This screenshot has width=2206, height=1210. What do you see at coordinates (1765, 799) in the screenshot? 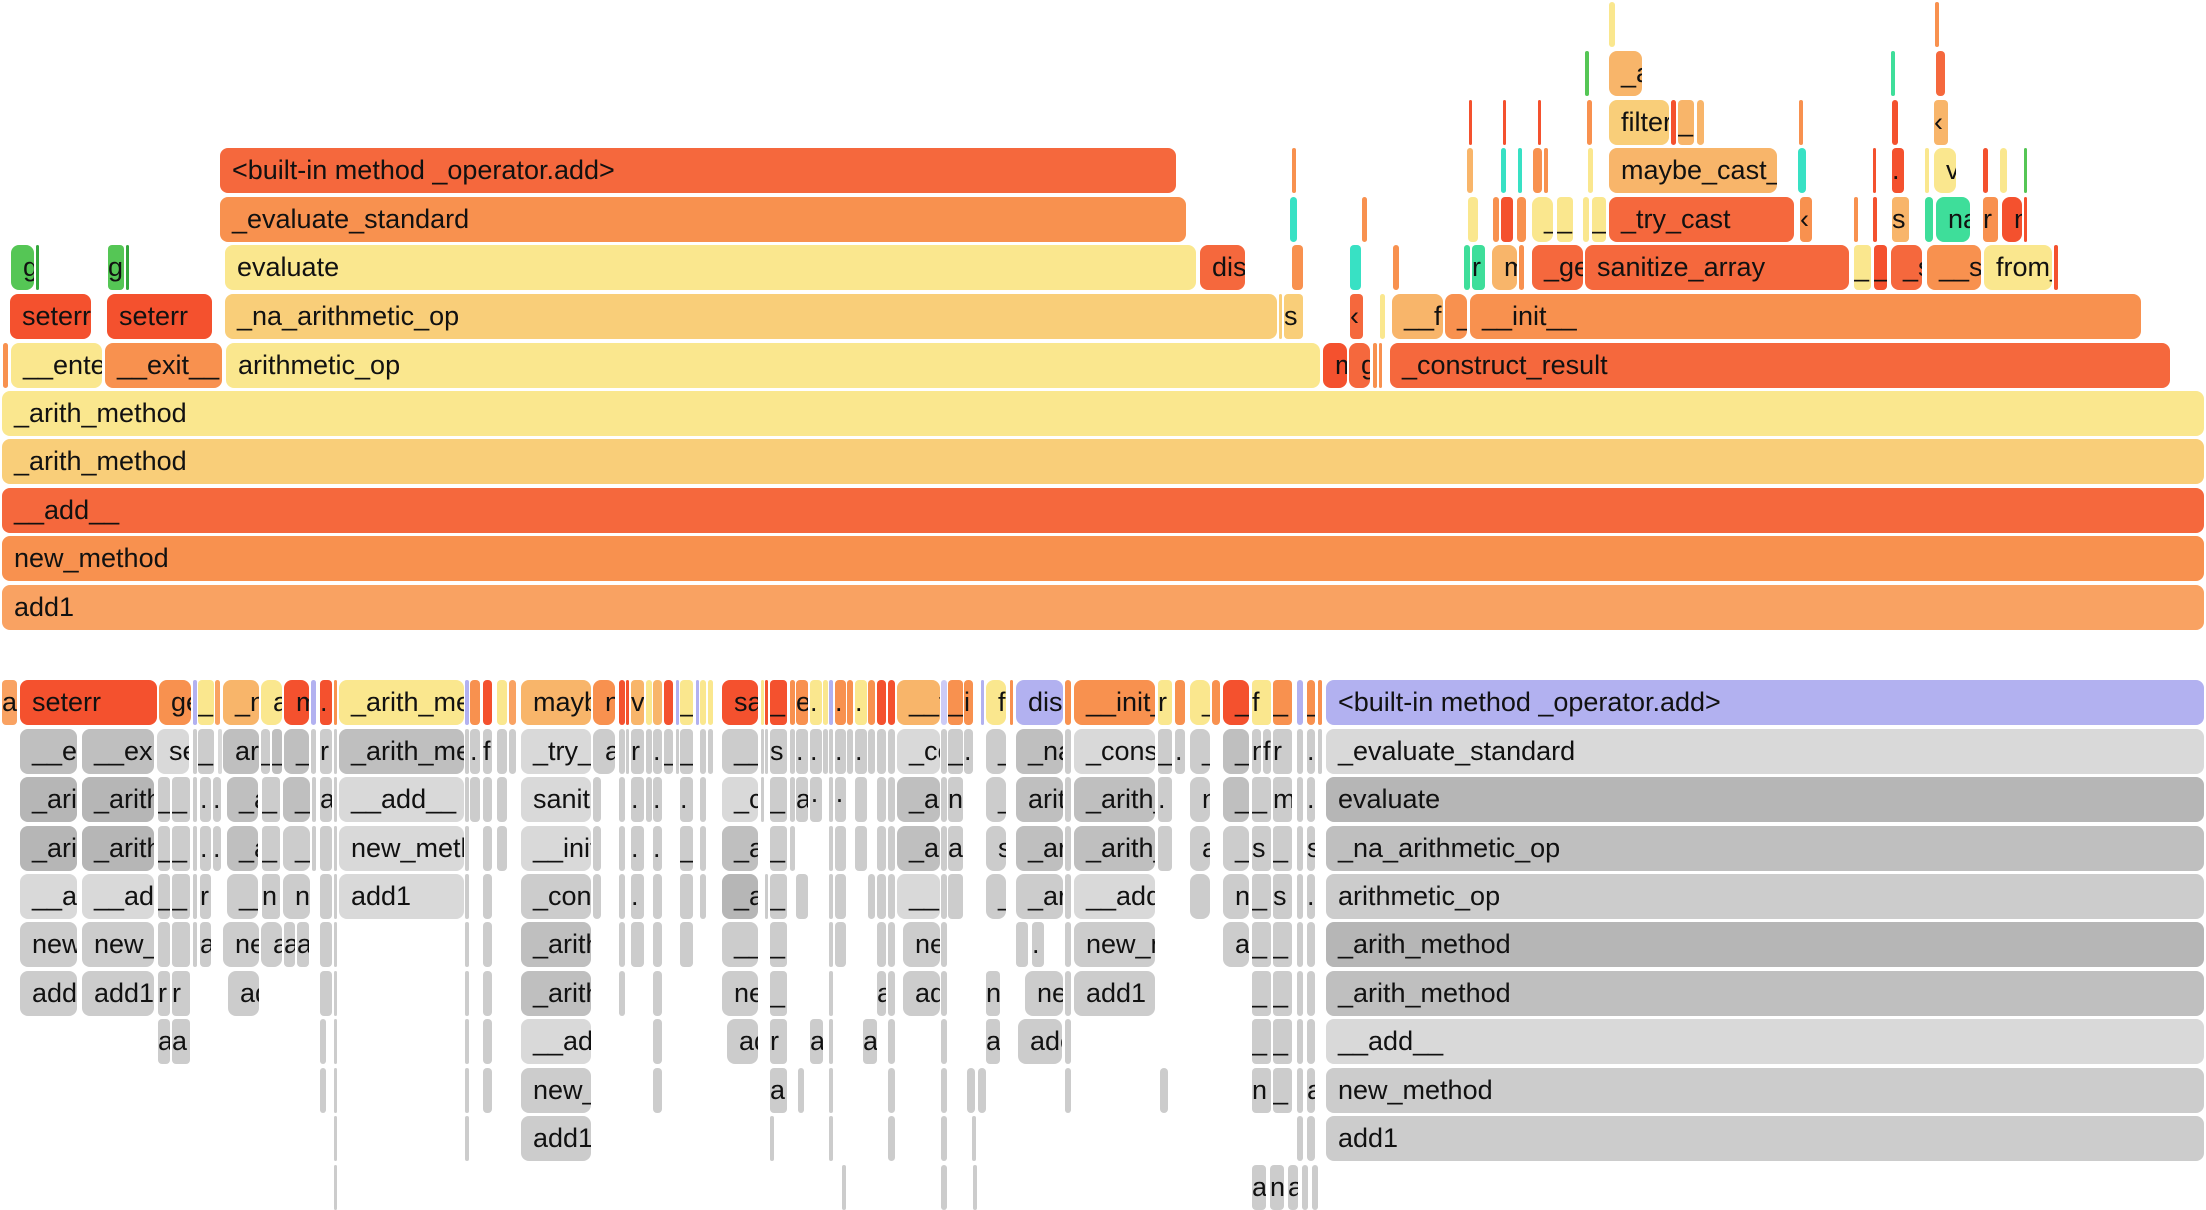
I see `caller-frame: evaluate` at bounding box center [1765, 799].